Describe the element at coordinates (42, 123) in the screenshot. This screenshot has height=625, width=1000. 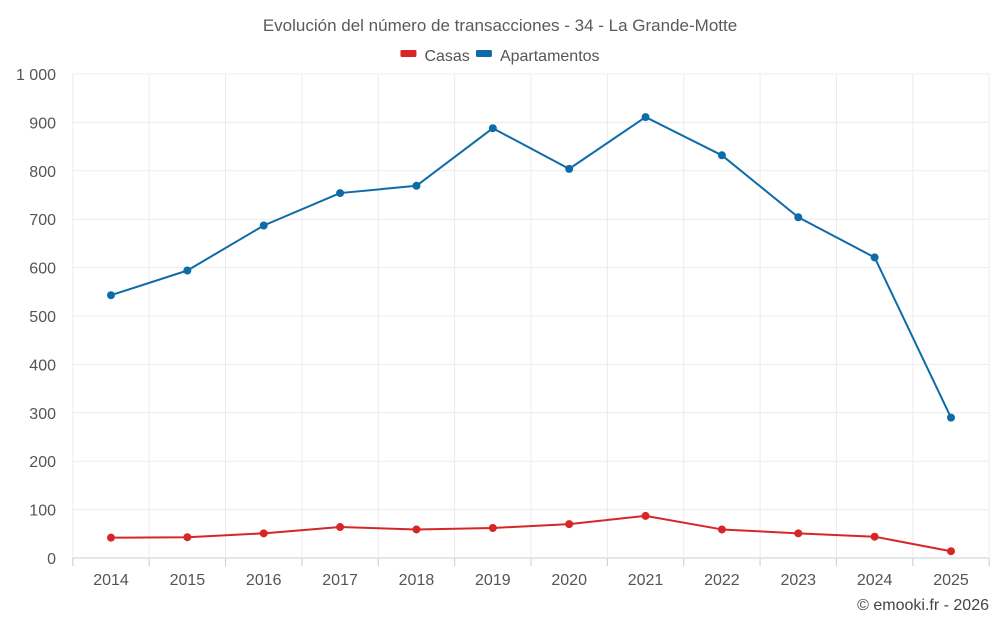
I see `y-tick-label: 900` at that location.